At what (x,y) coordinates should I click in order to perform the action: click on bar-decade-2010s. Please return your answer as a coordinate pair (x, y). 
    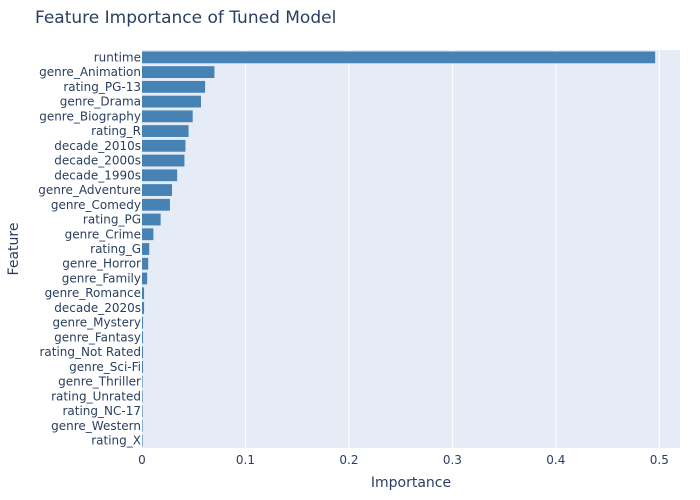
    Looking at the image, I should click on (164, 145).